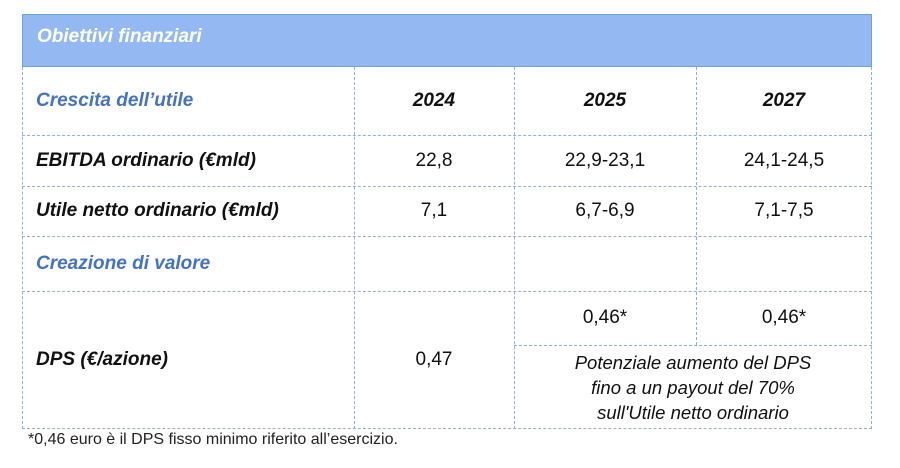  I want to click on dps-2025: 0,46*, so click(605, 317).